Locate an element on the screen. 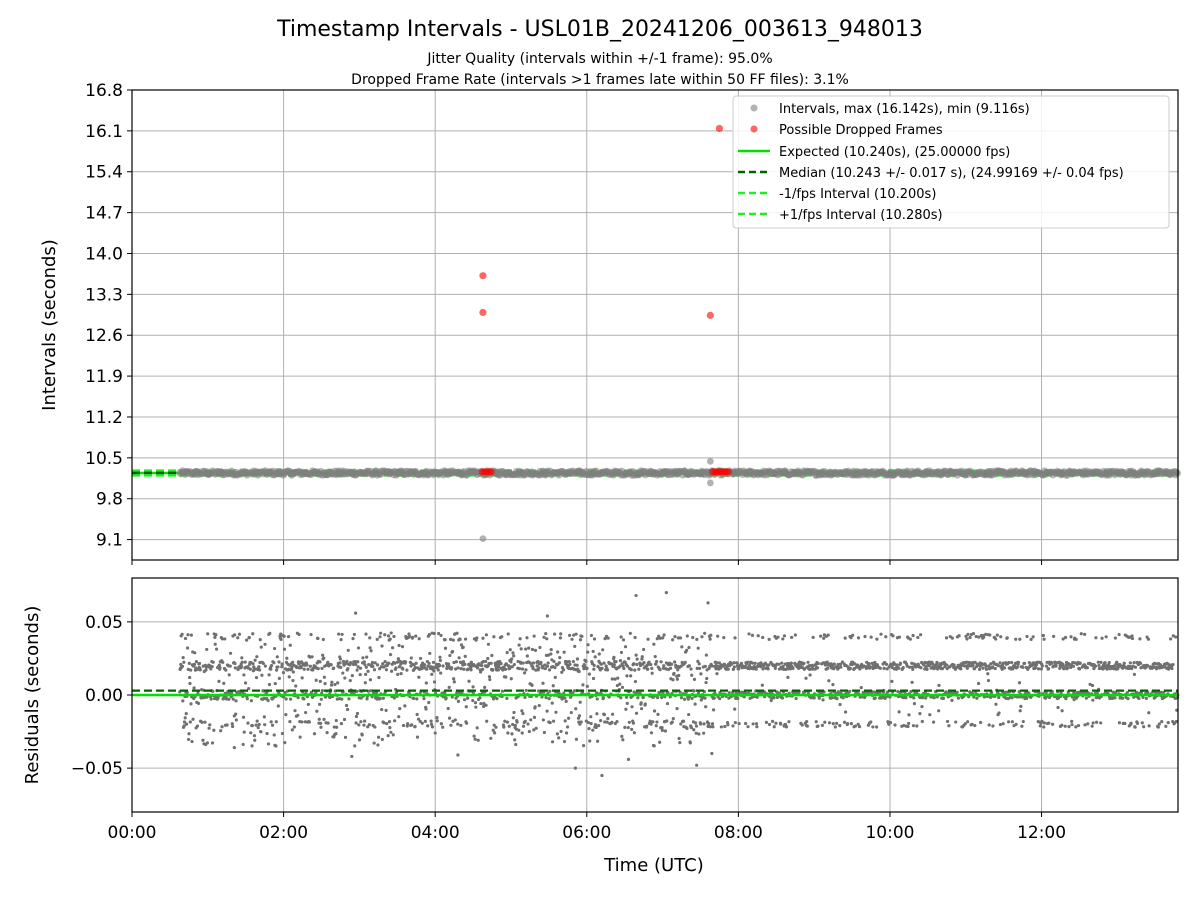  x-axis-label: Time (UTC) is located at coordinates (653, 865).